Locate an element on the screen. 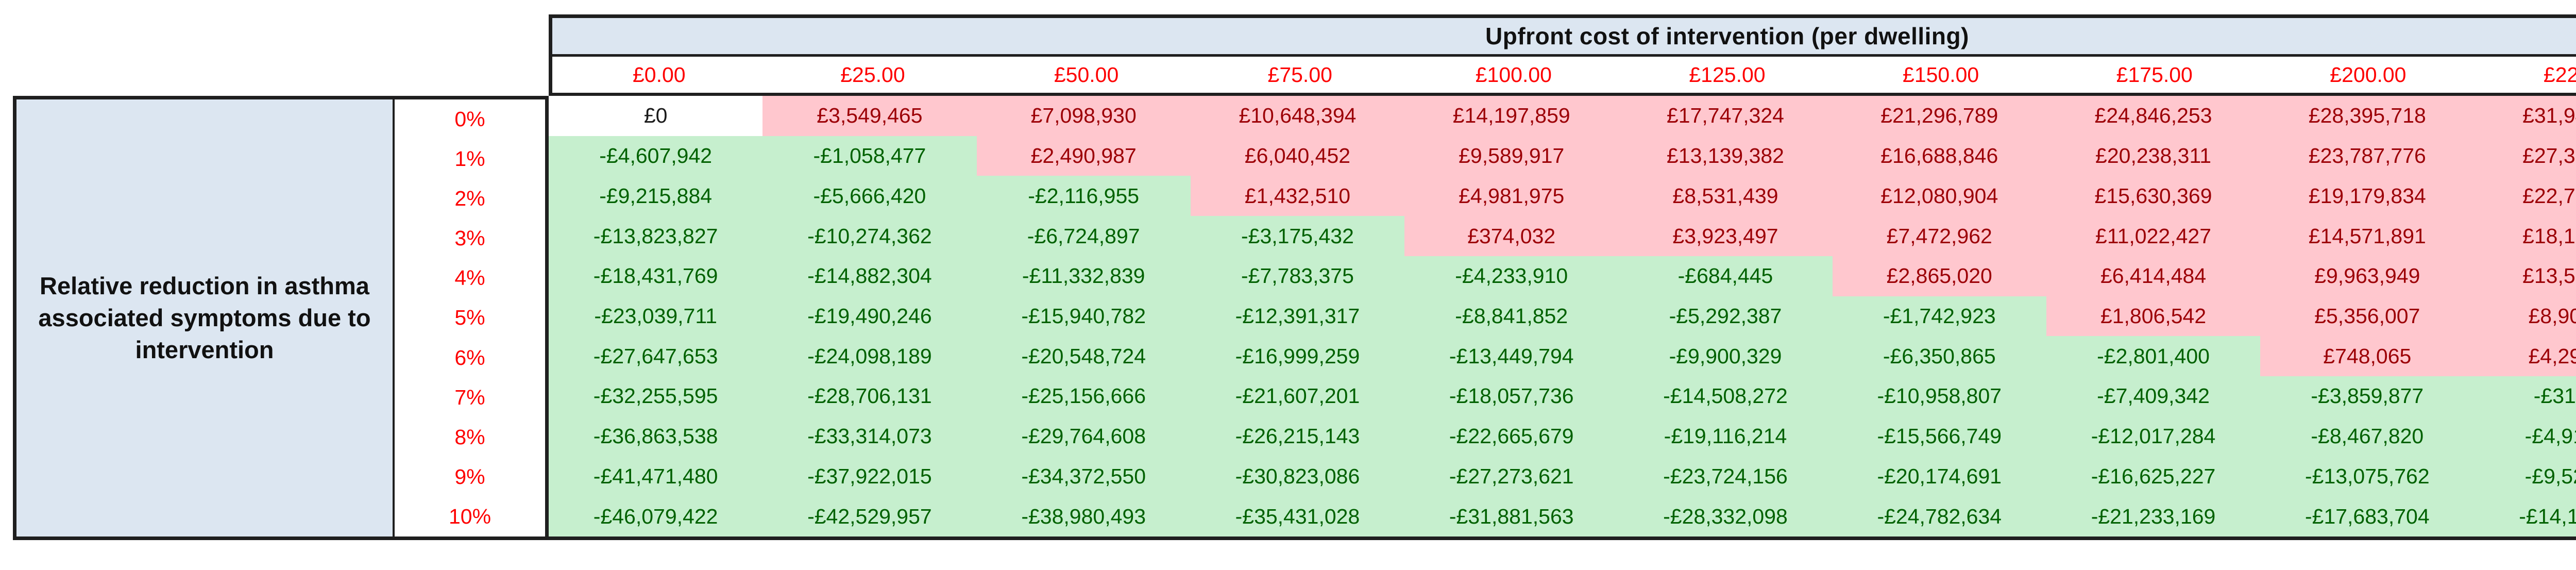 The height and width of the screenshot is (570, 2576). data-cell: -£33,314,073 is located at coordinates (870, 436).